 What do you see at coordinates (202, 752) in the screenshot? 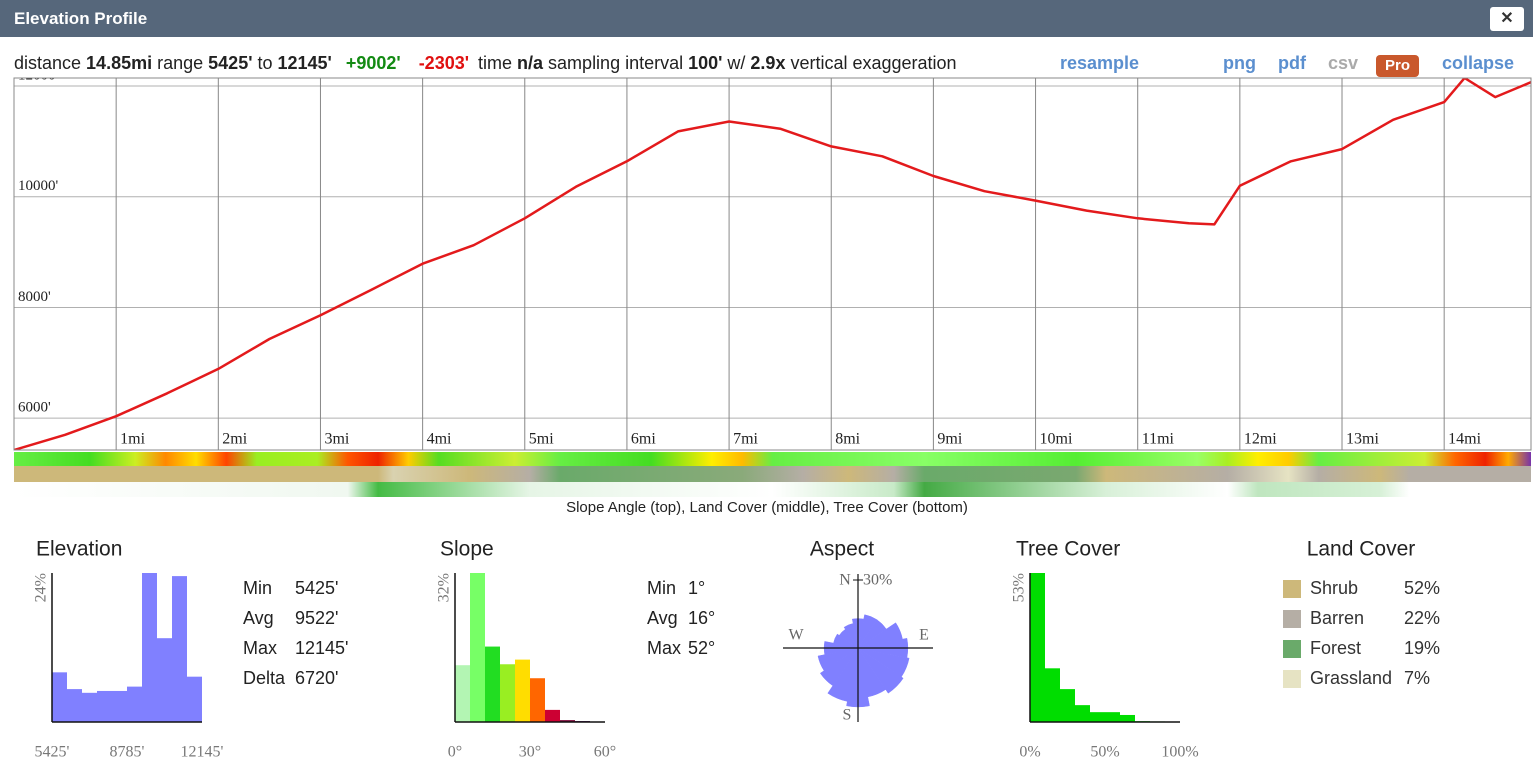
I see `x-tick-label: 12145'` at bounding box center [202, 752].